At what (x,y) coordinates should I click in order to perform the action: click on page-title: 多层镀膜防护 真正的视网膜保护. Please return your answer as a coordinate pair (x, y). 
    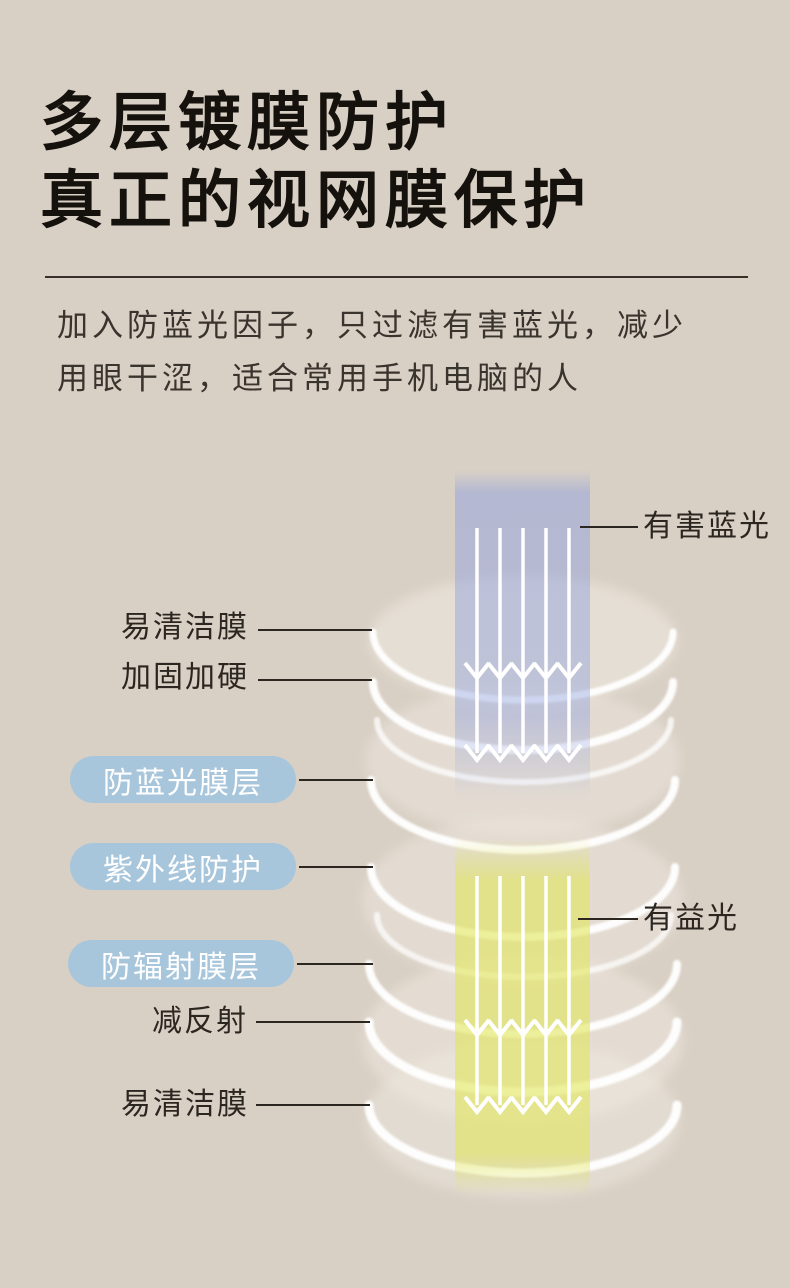
    Looking at the image, I should click on (316, 162).